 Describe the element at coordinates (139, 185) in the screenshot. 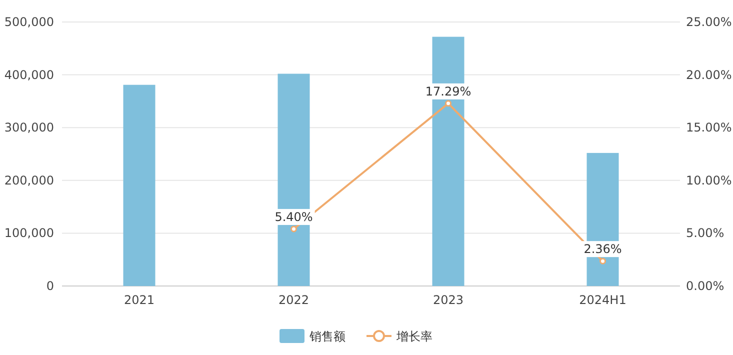

I see `bar` at that location.